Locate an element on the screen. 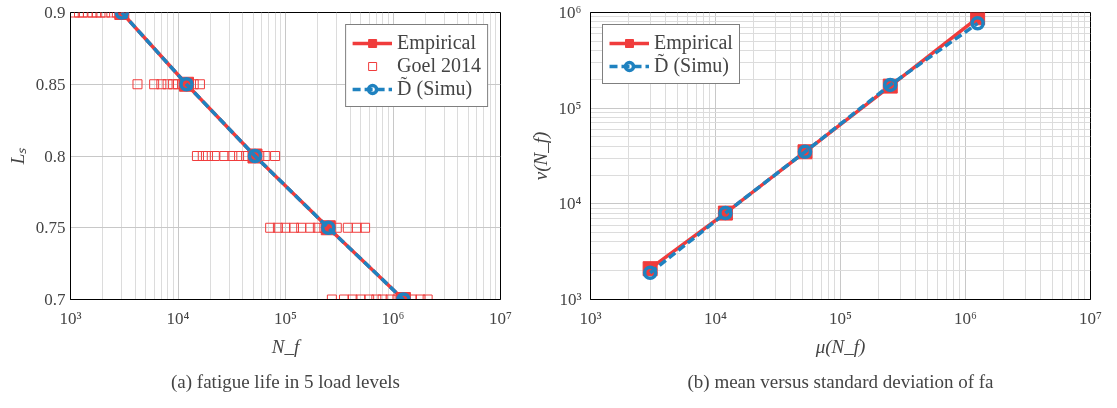  y-tick-label: 0.9 is located at coordinates (55, 12).